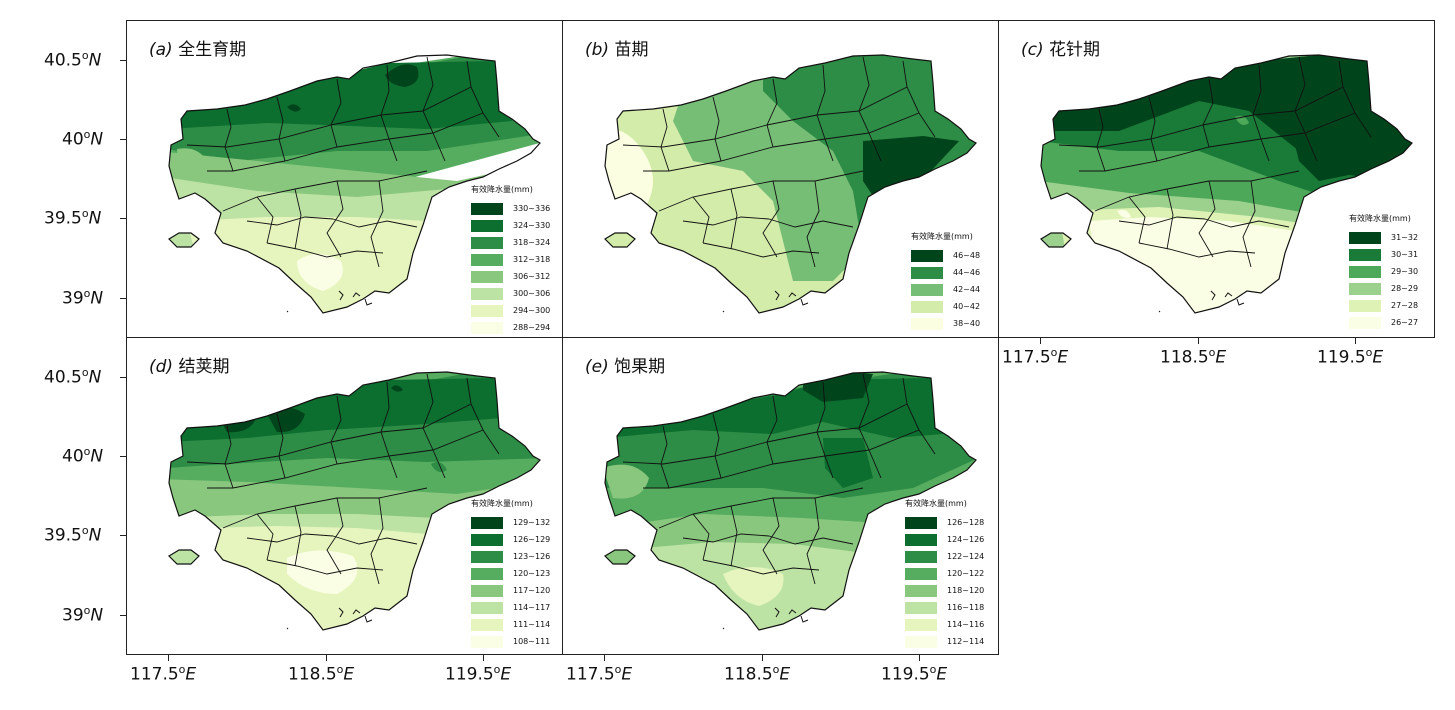 This screenshot has width=1455, height=710. Describe the element at coordinates (597, 367) in the screenshot. I see `panel-letter-e: (e)` at that location.